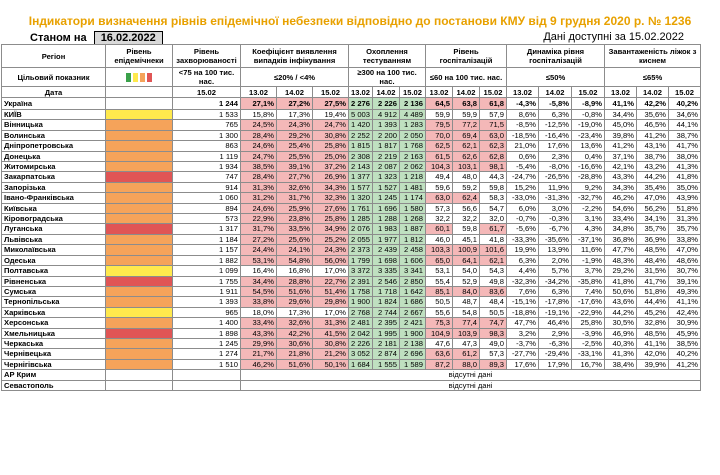 The height and width of the screenshot is (475, 720). I want to click on beds-cell: 42,4%, so click(685, 312).